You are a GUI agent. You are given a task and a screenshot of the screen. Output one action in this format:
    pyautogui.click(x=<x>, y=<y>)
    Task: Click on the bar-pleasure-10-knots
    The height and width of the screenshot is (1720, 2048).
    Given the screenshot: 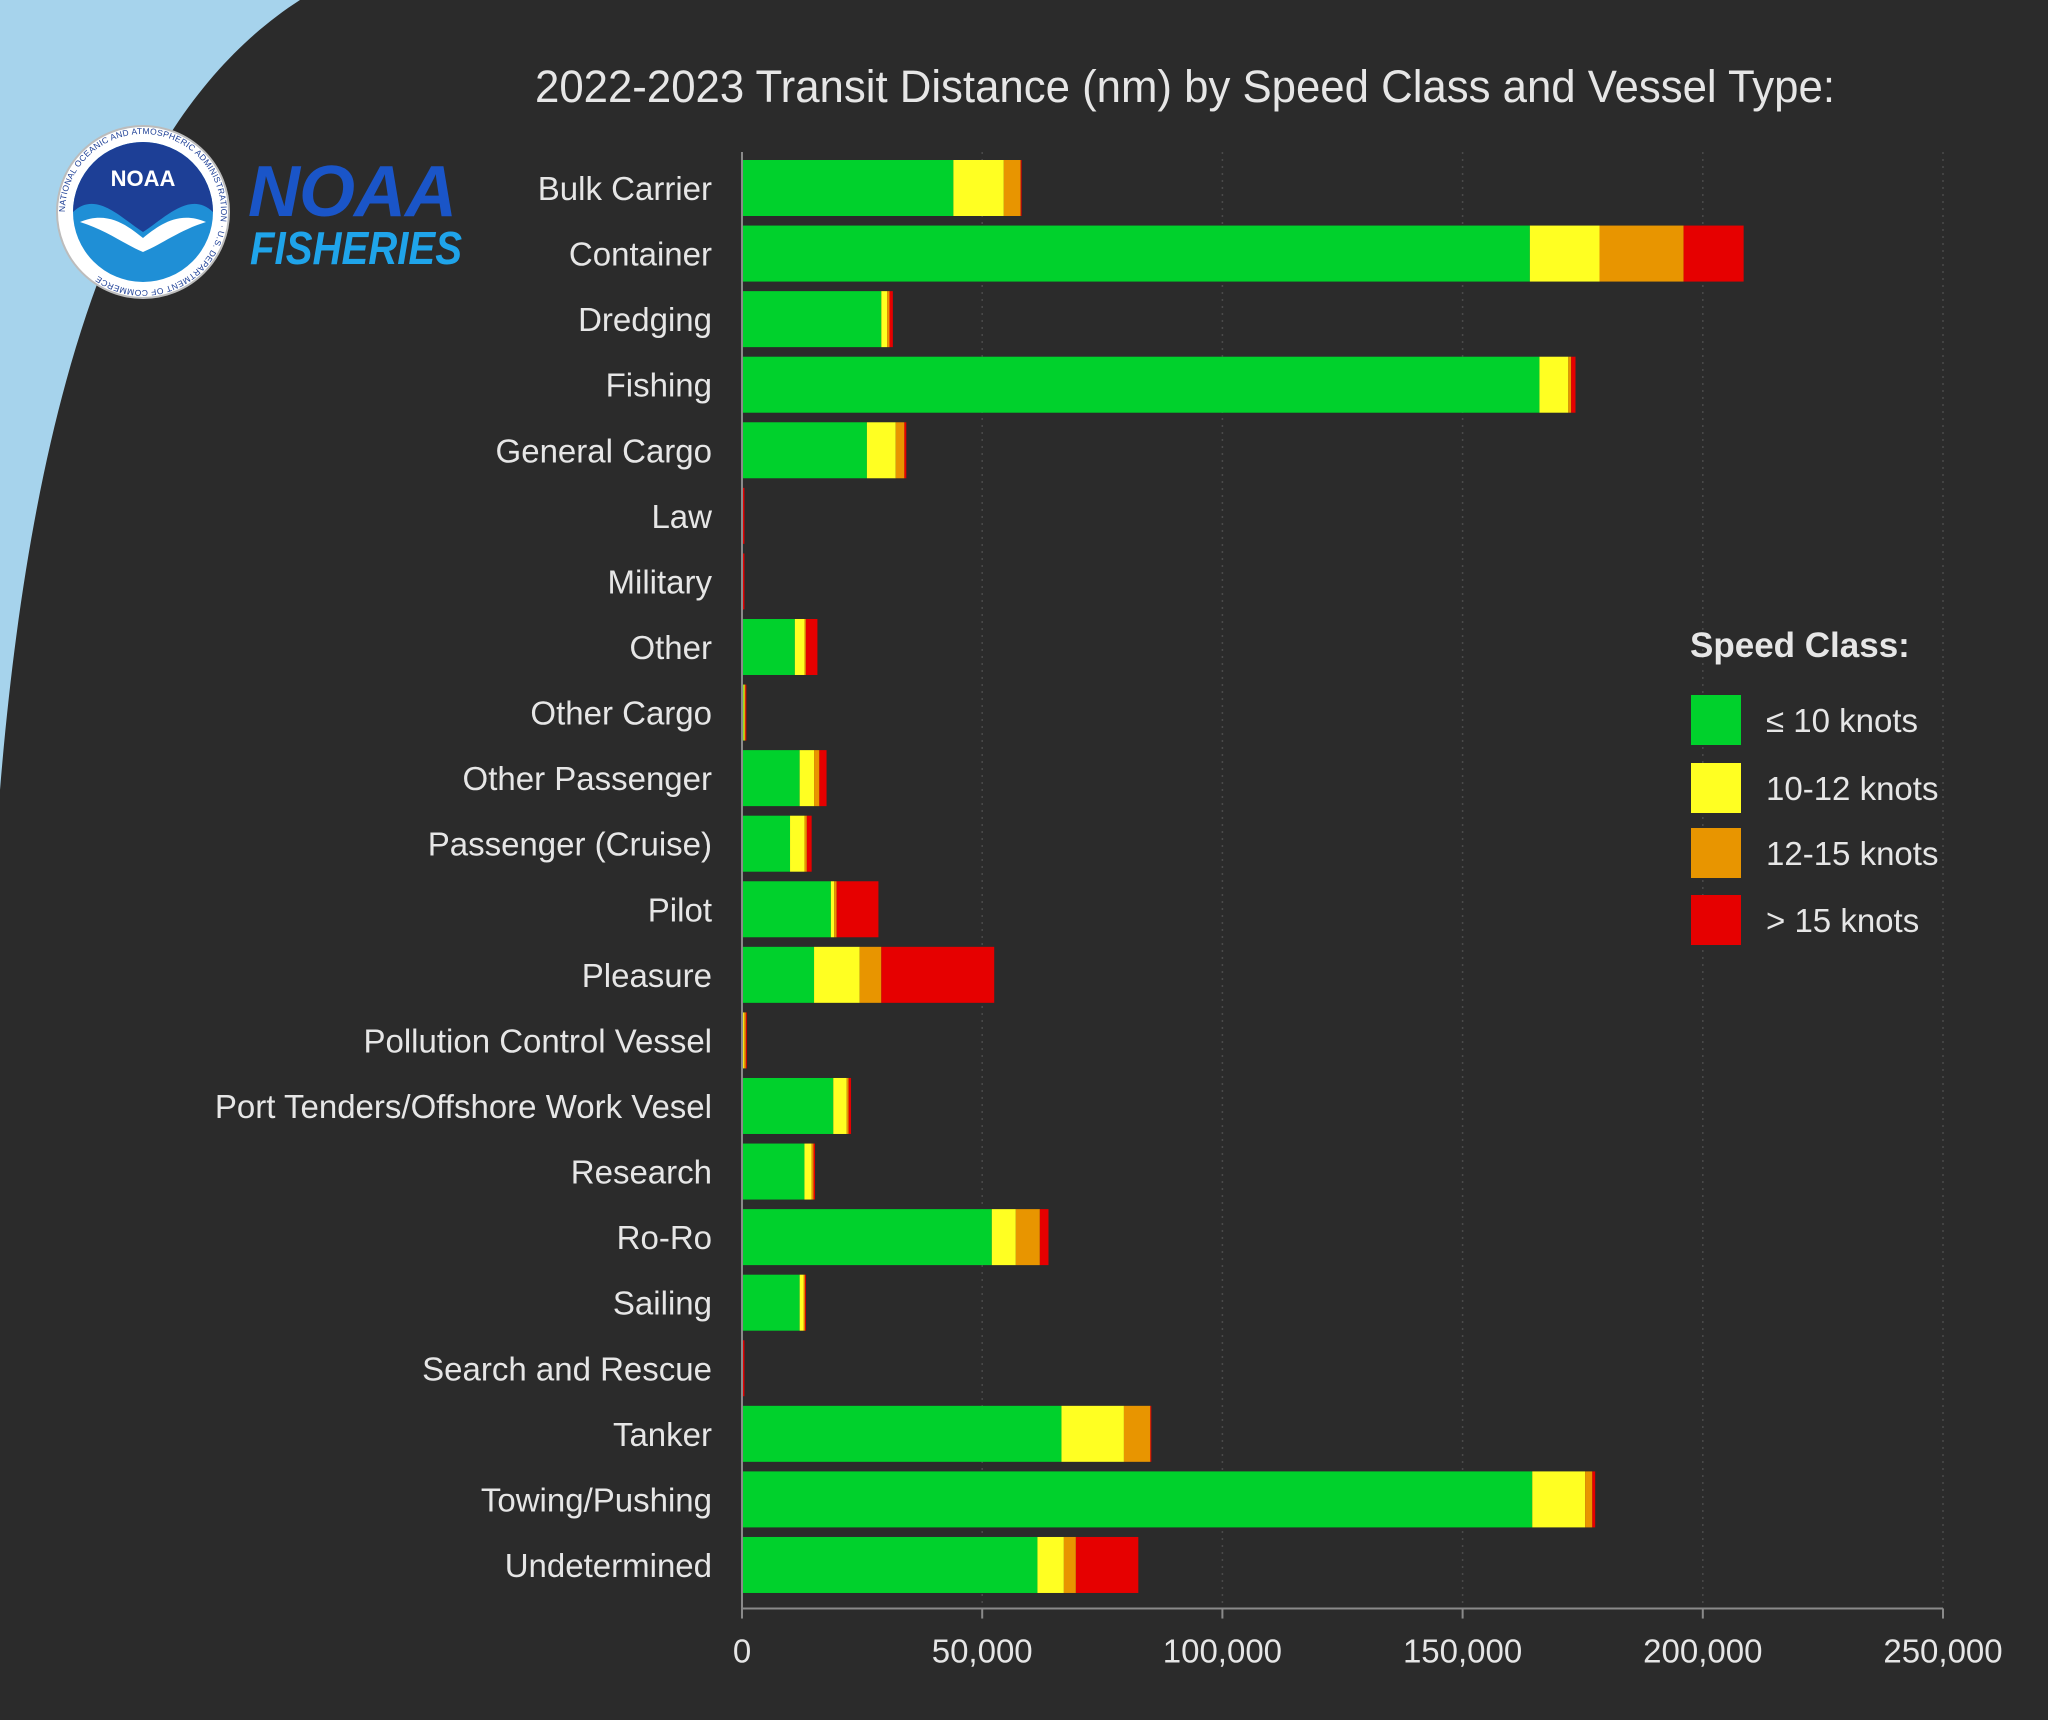 What is the action you would take?
    pyautogui.click(x=778, y=974)
    